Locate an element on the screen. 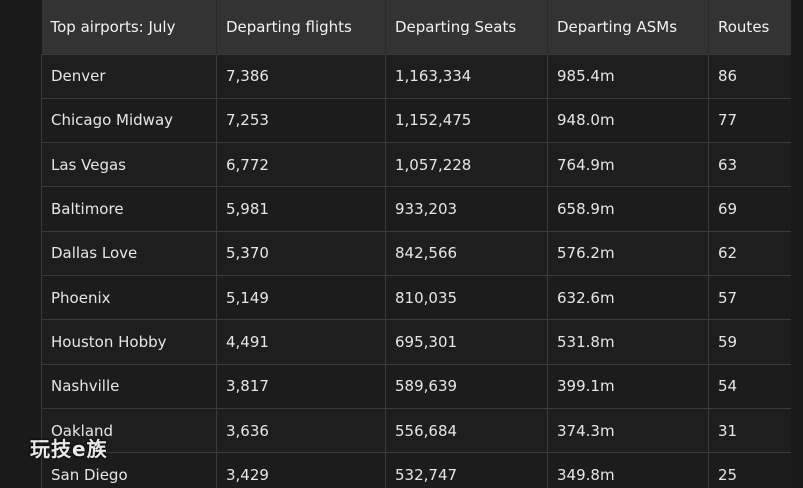  header-departing-flights: Departing flights is located at coordinates (301, 27).